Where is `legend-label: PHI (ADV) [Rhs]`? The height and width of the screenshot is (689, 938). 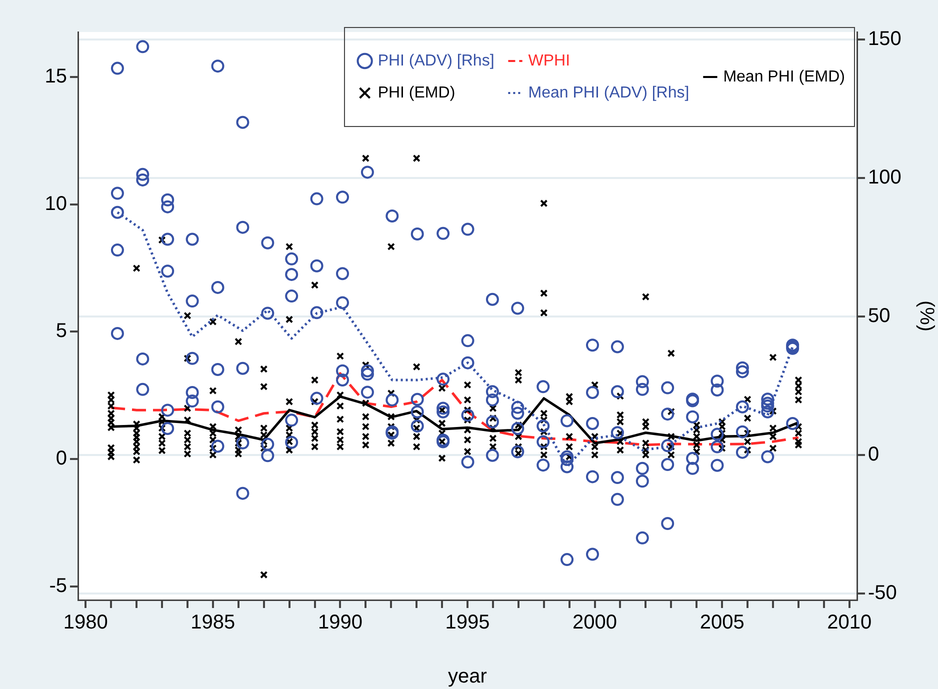
legend-label: PHI (ADV) [Rhs] is located at coordinates (436, 61).